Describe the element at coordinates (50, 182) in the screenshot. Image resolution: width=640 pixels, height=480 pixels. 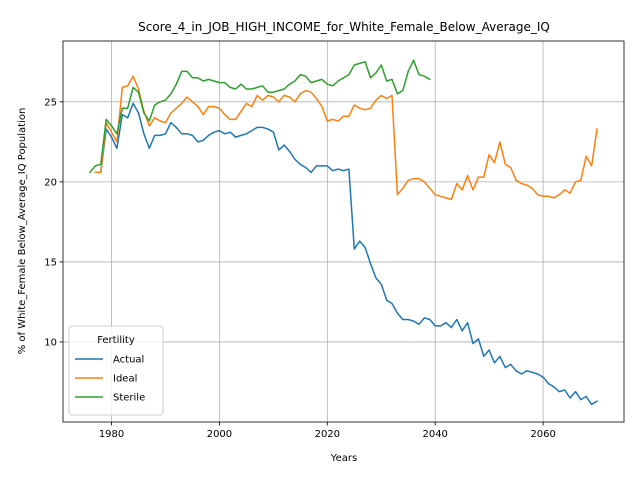
I see `y-tick-label: 20` at that location.